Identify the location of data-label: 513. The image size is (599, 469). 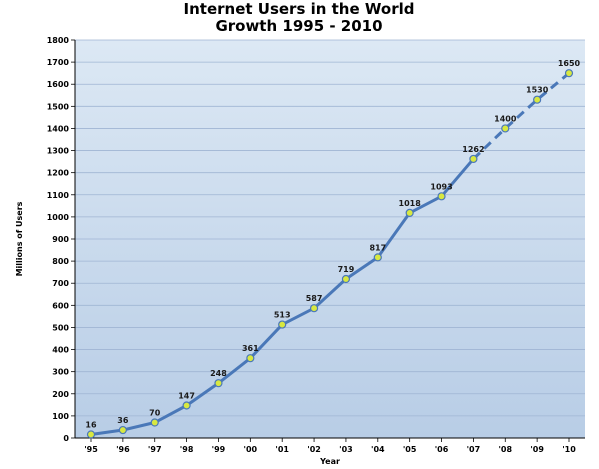
(282, 315).